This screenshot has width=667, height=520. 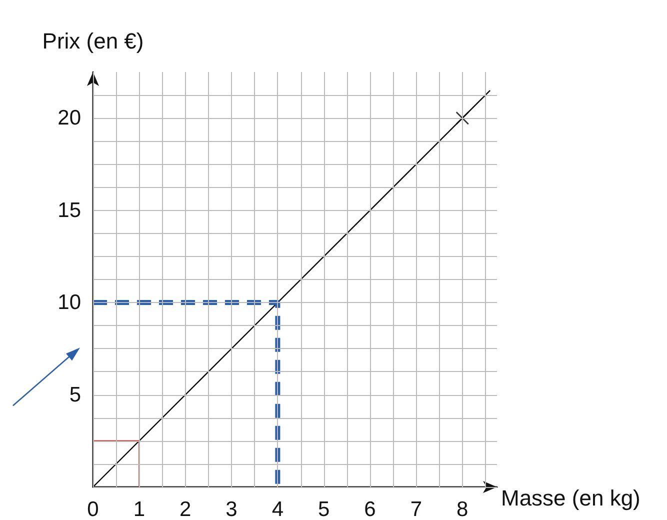 I want to click on x-tick-label: 1, so click(x=139, y=509).